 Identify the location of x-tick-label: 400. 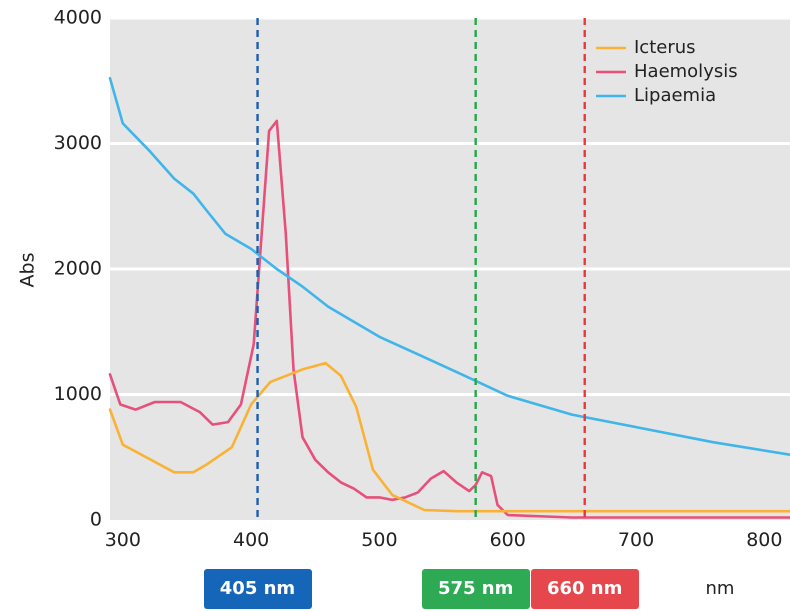
(251, 540).